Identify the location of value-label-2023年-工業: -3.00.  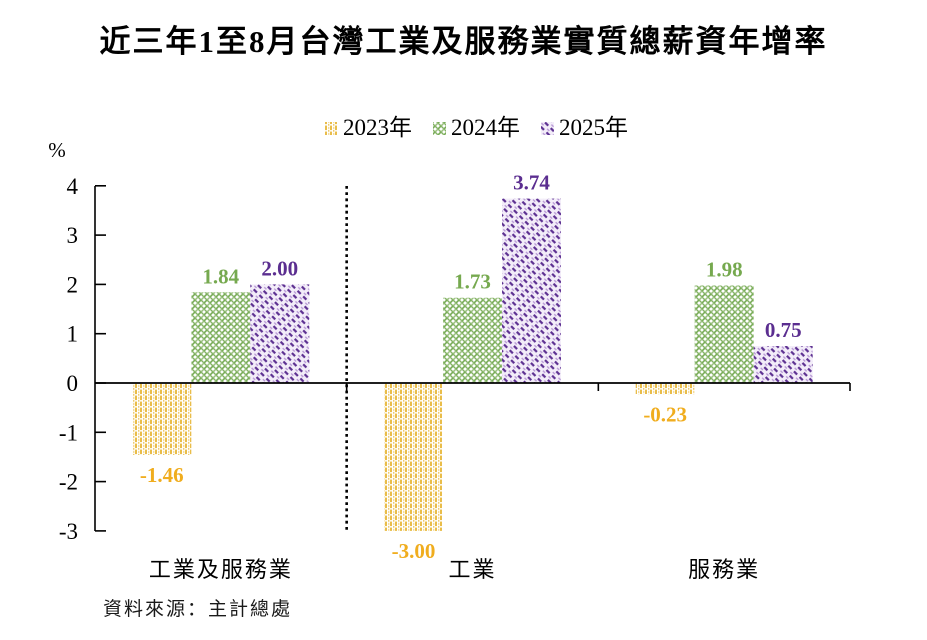
(414, 551).